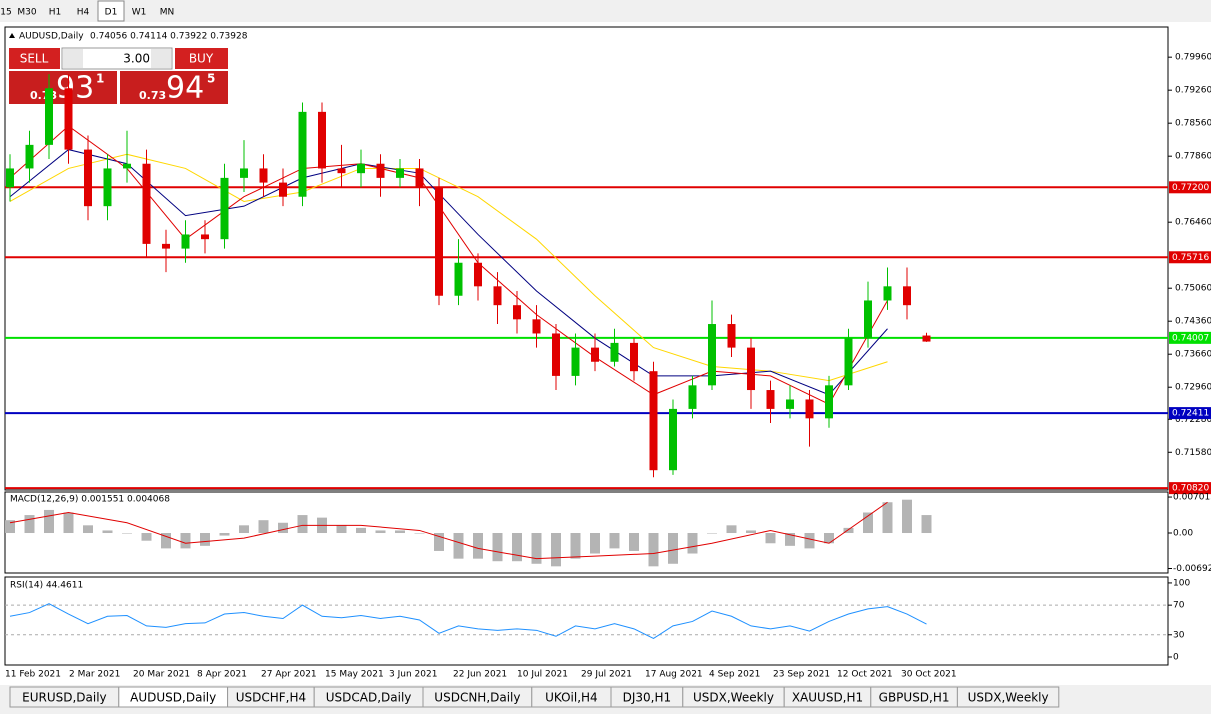 This screenshot has height=714, width=1211. I want to click on y-tick-label: 0.71580, so click(1193, 453).